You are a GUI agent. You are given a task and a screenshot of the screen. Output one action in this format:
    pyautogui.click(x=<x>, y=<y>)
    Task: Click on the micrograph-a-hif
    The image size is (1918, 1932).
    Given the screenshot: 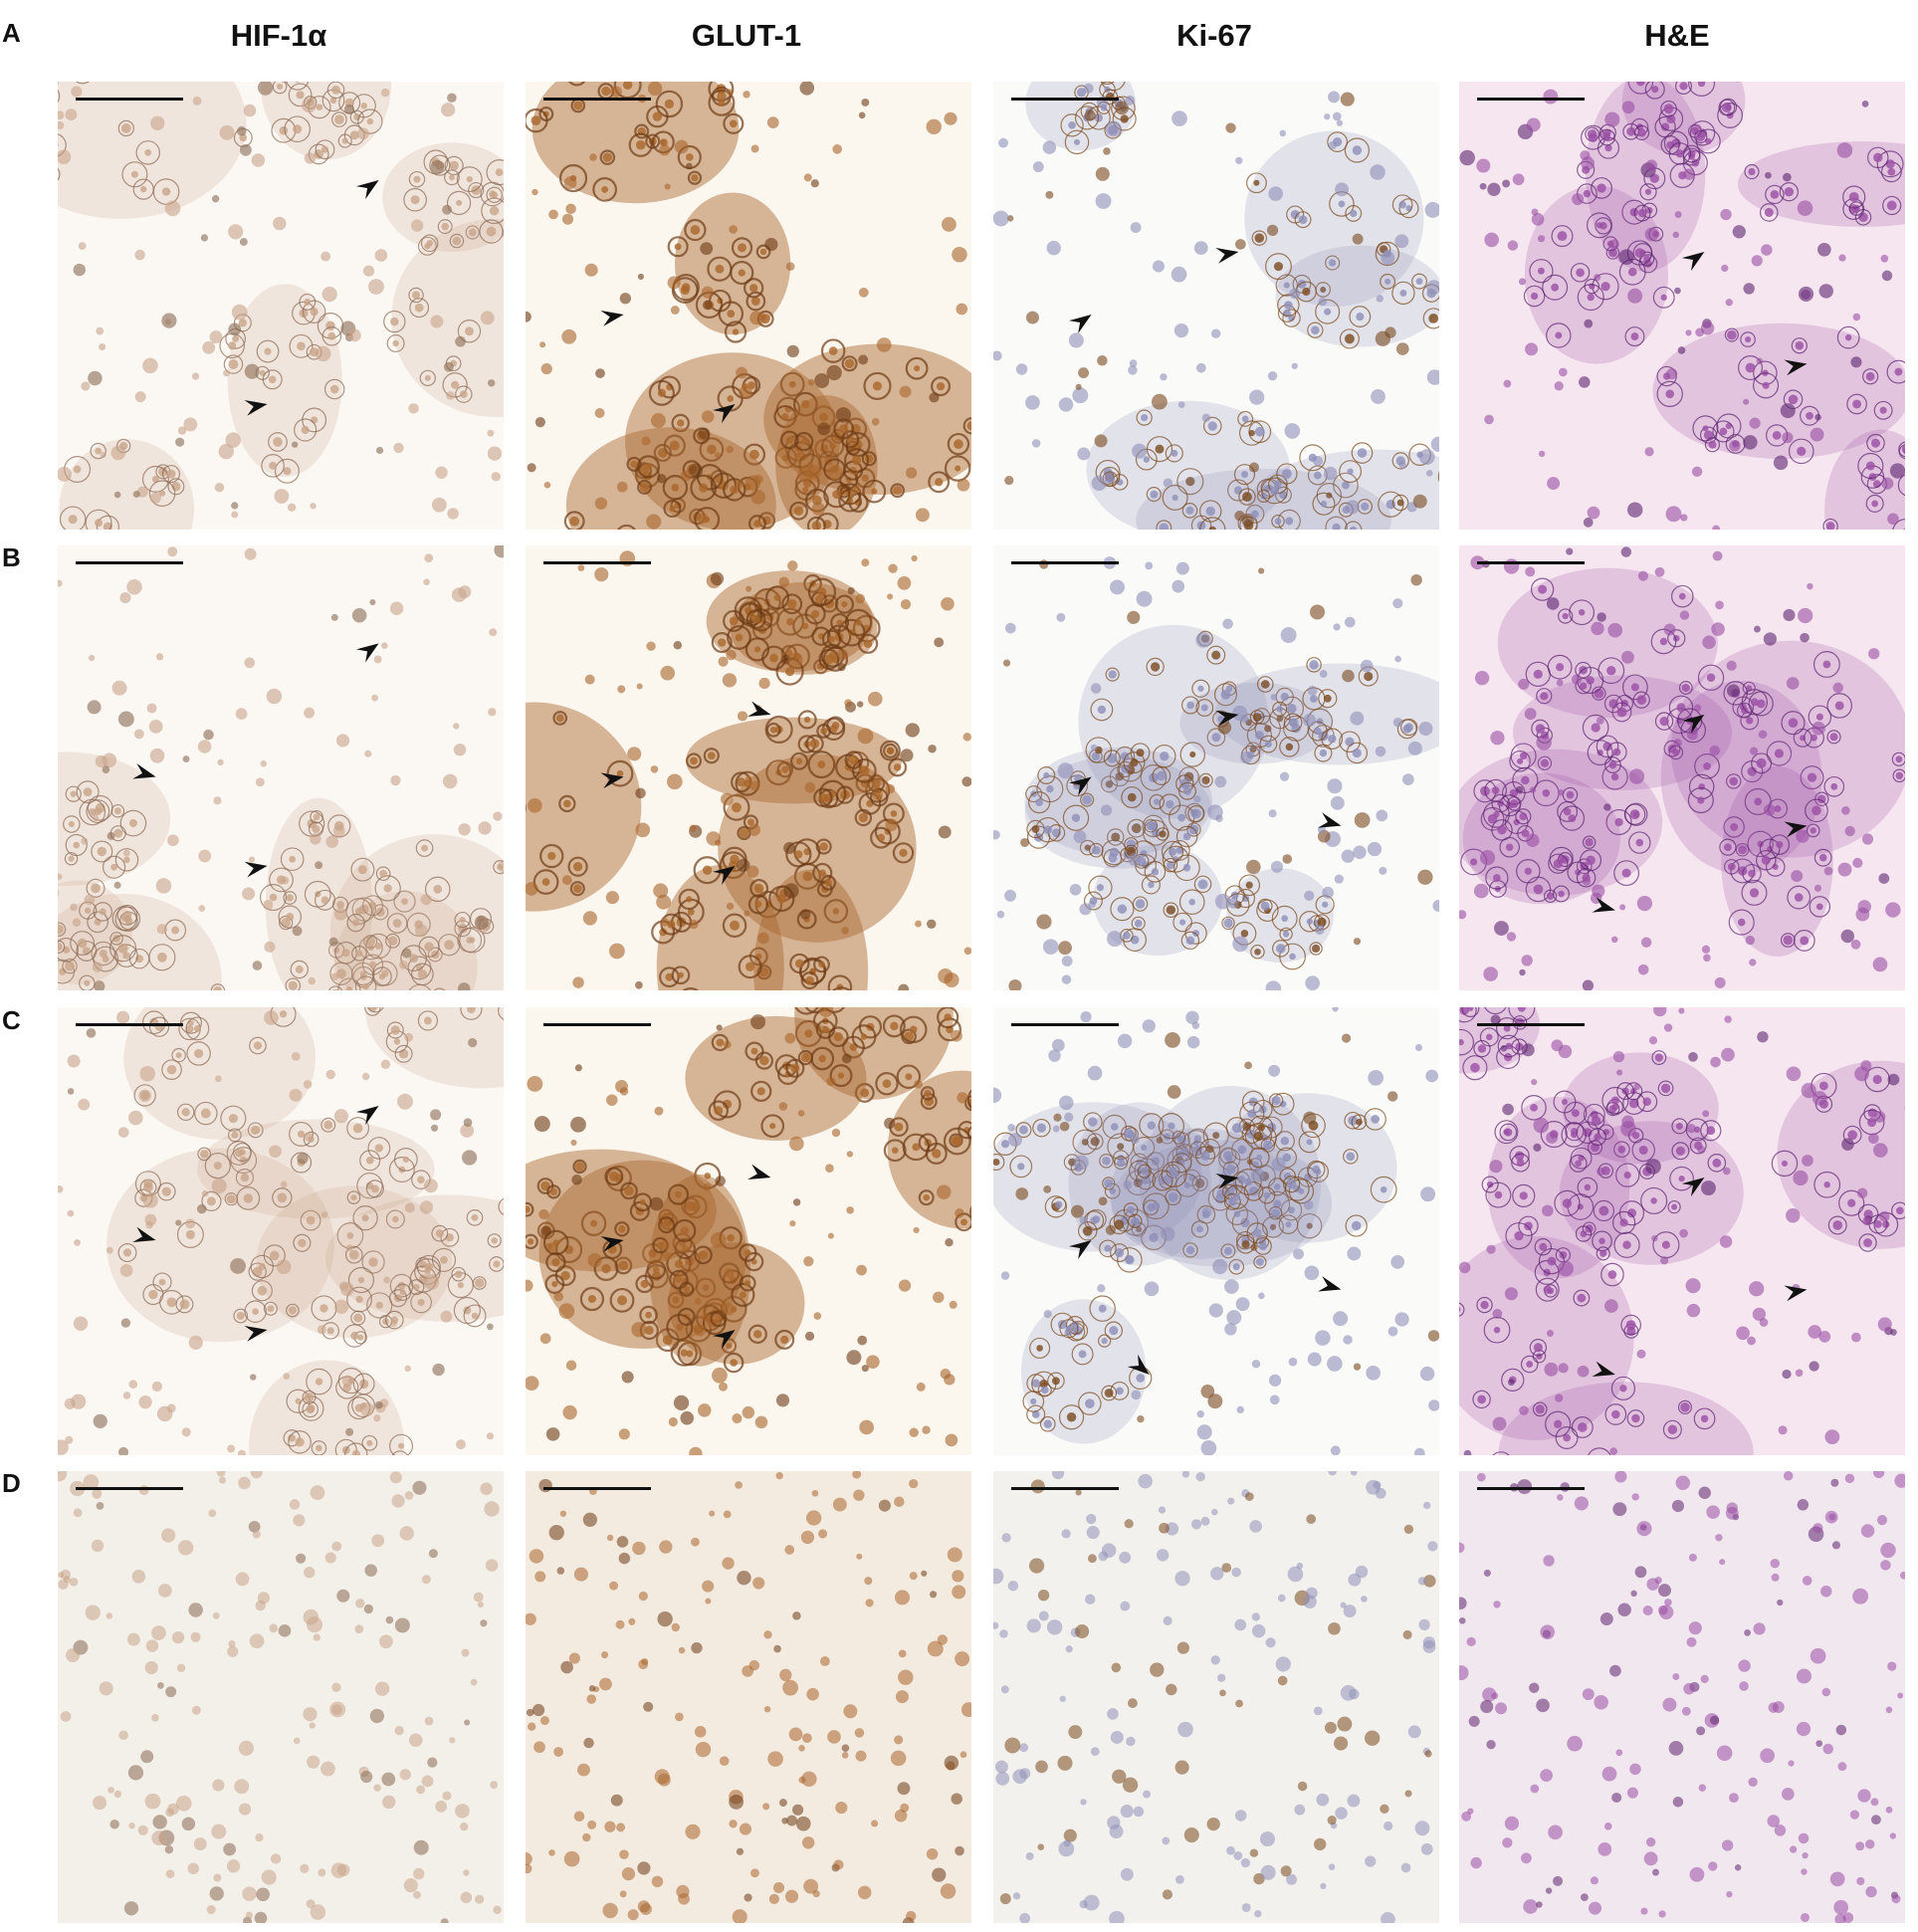 What is the action you would take?
    pyautogui.click(x=281, y=306)
    